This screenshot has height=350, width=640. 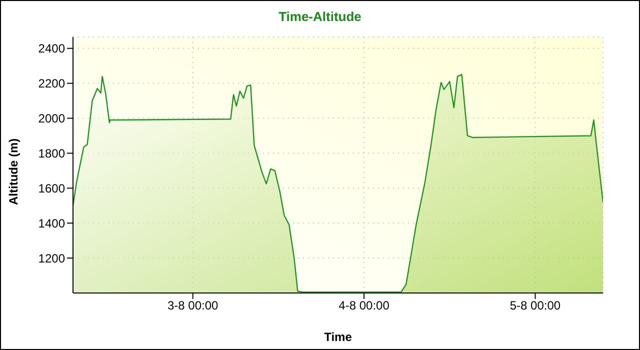 I want to click on x-axis-title: Time, so click(x=338, y=337).